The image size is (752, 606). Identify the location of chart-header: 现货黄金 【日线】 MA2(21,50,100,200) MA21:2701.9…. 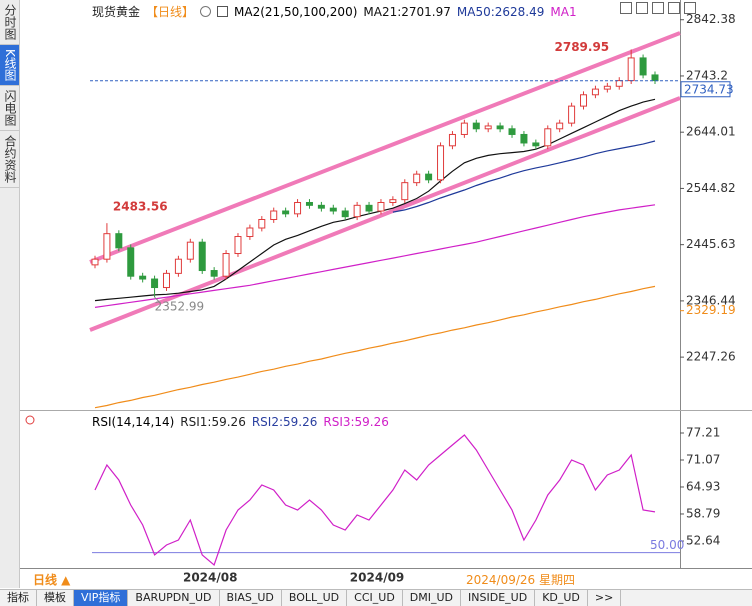
(334, 11).